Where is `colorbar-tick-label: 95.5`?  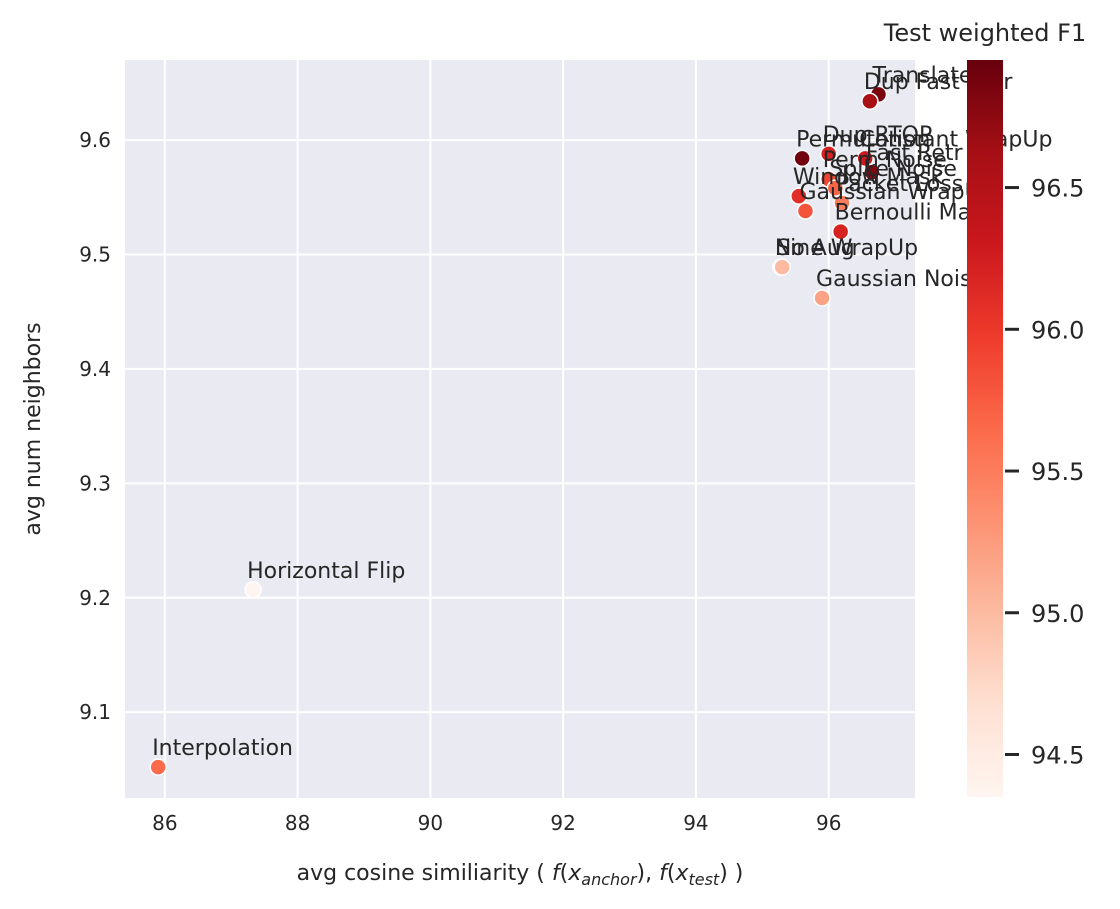
colorbar-tick-label: 95.5 is located at coordinates (1057, 472).